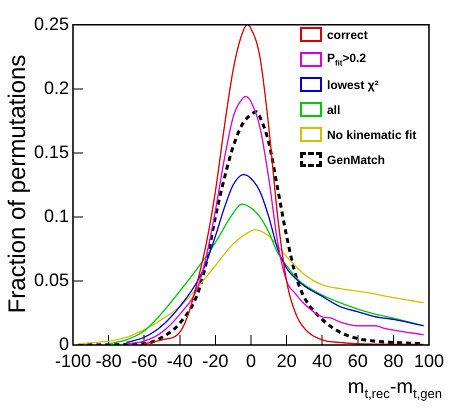 Image resolution: width=460 pixels, height=409 pixels. What do you see at coordinates (358, 360) in the screenshot?
I see `x-tick-label: 60` at bounding box center [358, 360].